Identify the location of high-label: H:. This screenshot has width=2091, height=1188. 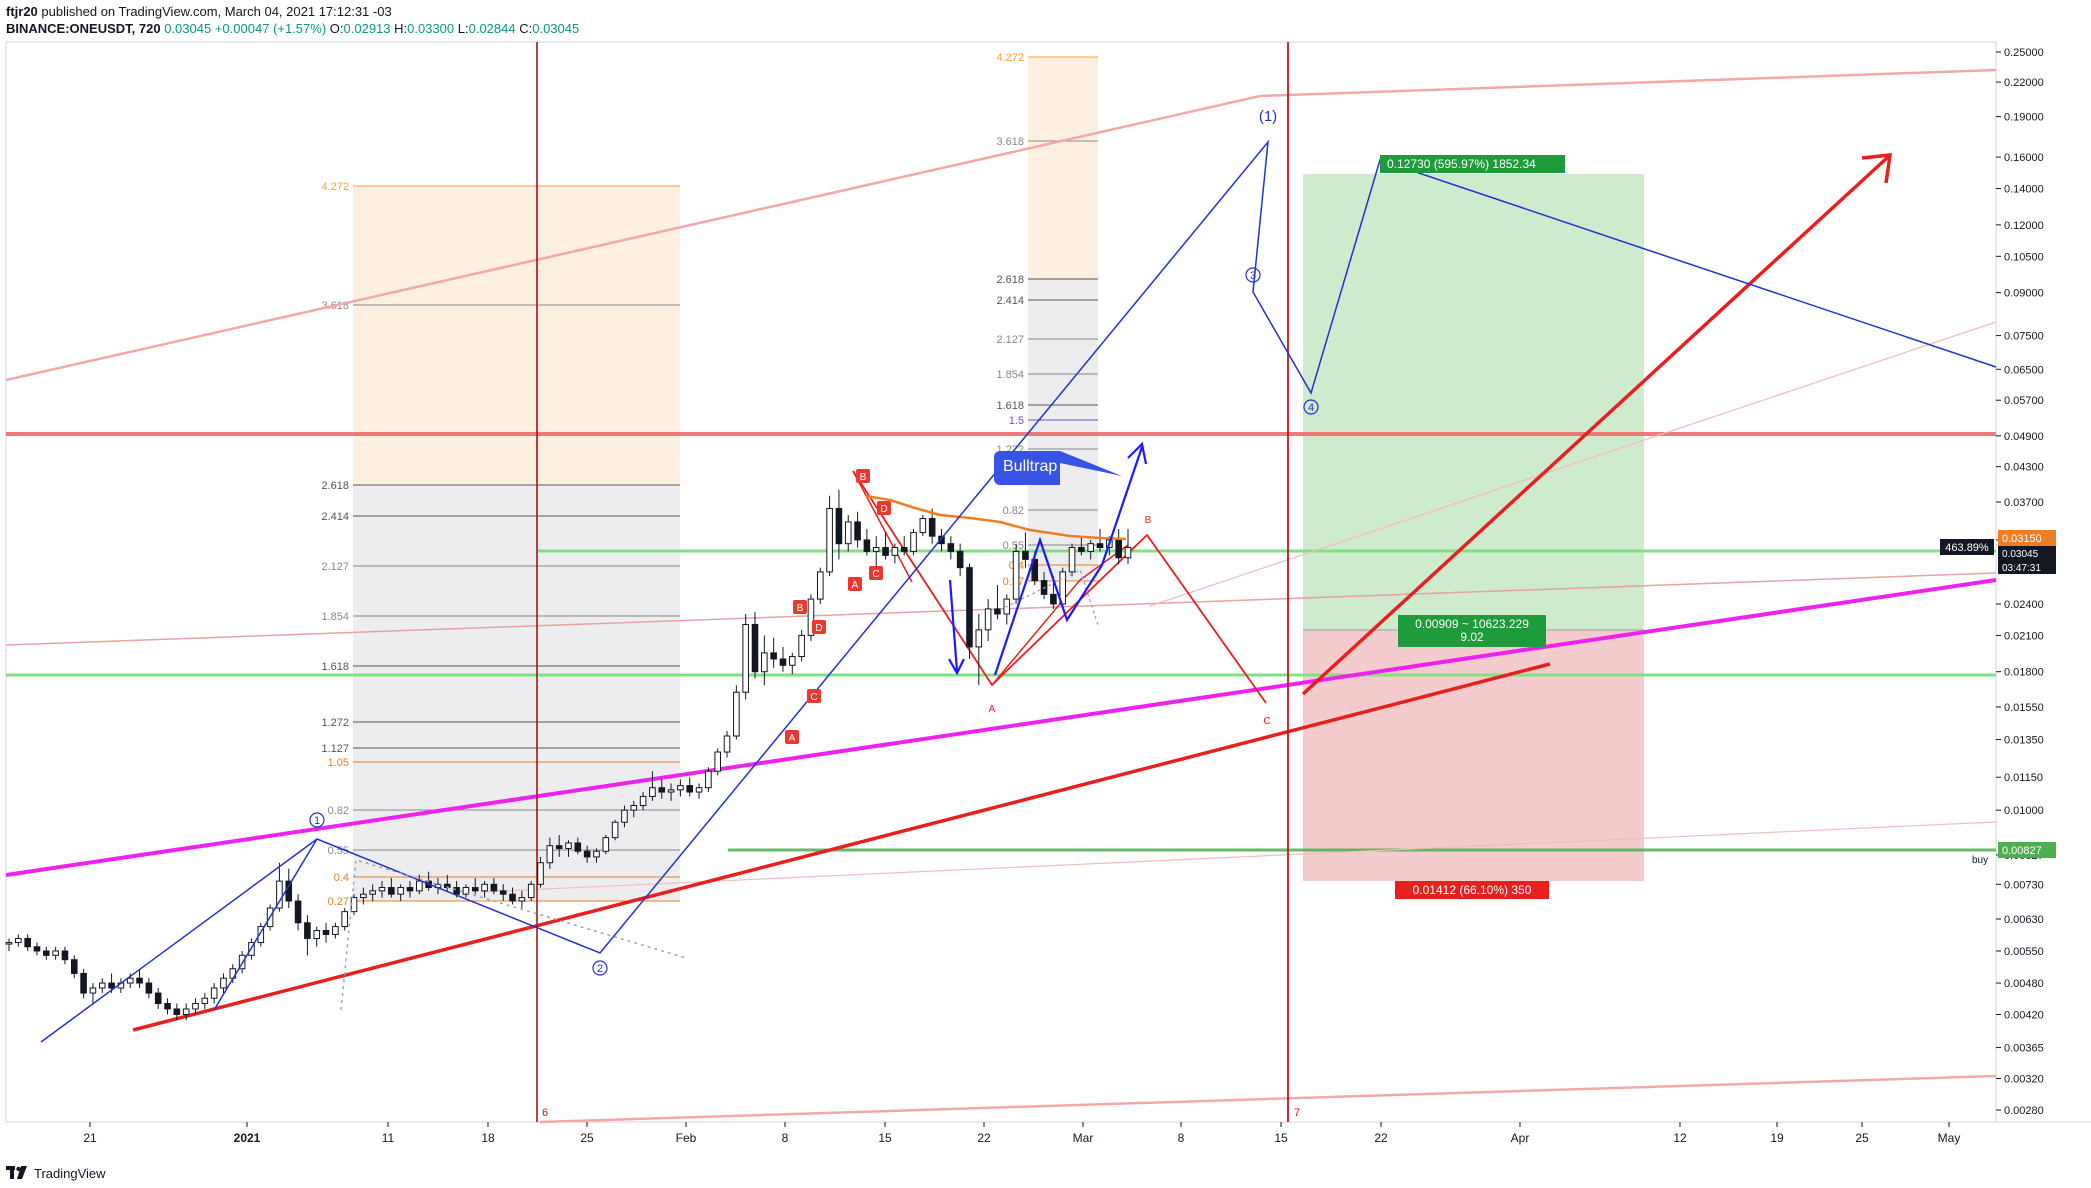
(401, 28).